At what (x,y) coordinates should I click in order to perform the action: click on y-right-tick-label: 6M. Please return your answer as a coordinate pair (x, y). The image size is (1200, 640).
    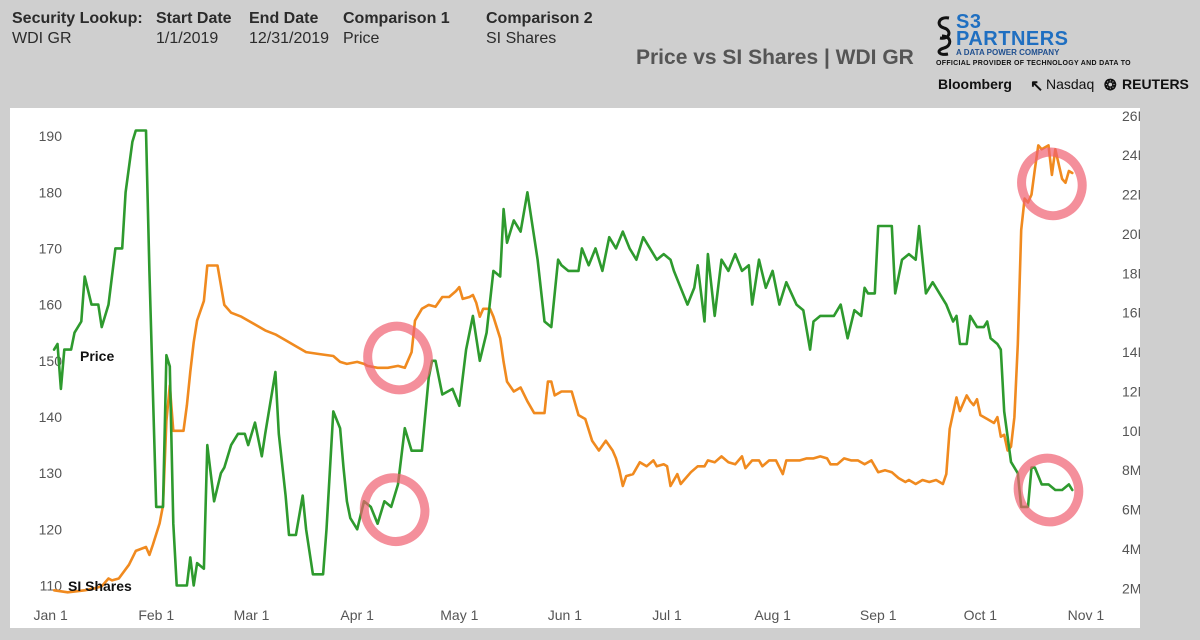
    Looking at the image, I should click on (1131, 510).